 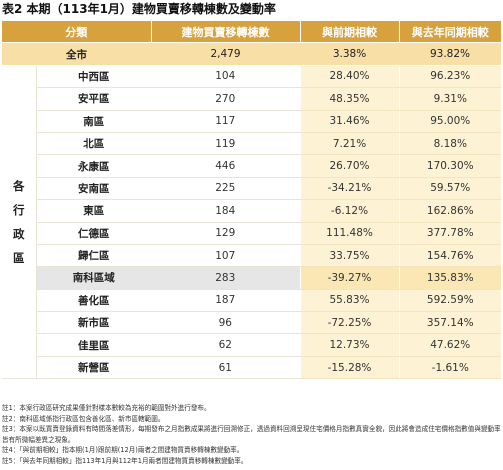 What do you see at coordinates (106, 408) in the screenshot?
I see `footnote: 註1：本案行政區研究成果僅針對樣本數較為充裕的範圍對外進行發布。` at bounding box center [106, 408].